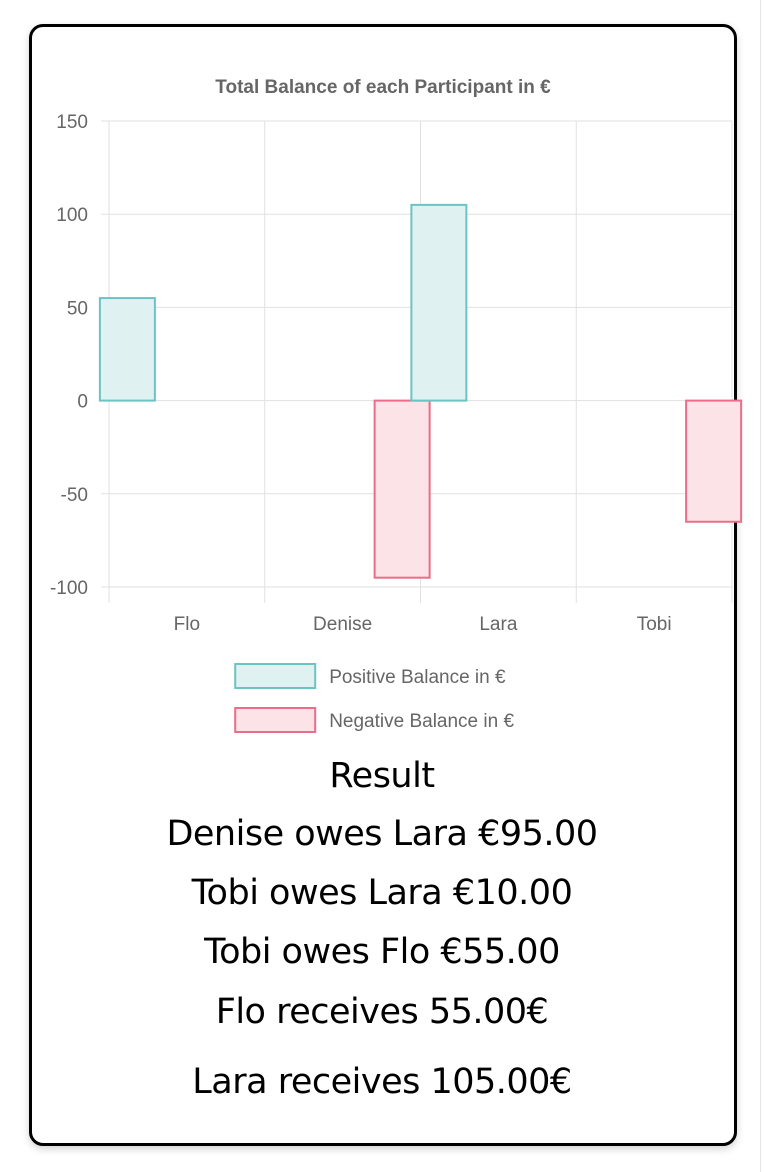 Image resolution: width=764 pixels, height=1172 pixels. Describe the element at coordinates (72, 215) in the screenshot. I see `y-tick-label: 100` at that location.